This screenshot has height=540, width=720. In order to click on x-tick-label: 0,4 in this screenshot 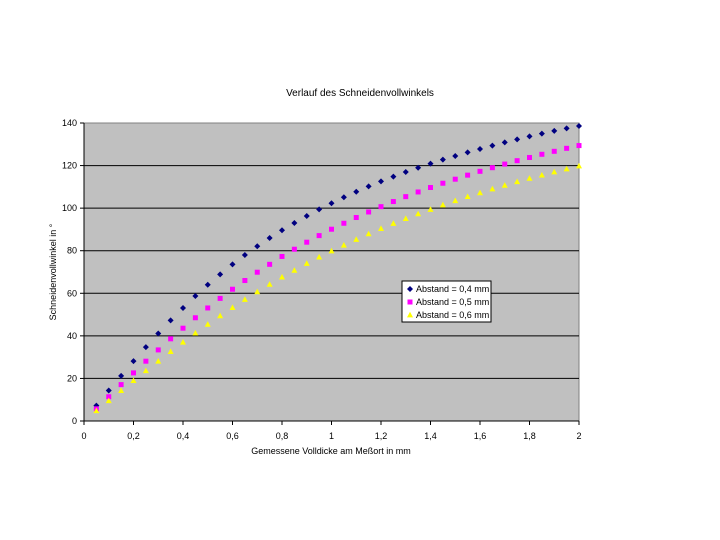, I will do `click(183, 436)`.